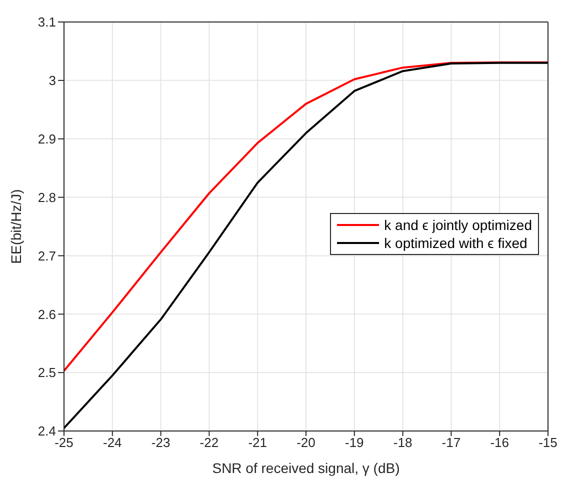 Image resolution: width=567 pixels, height=485 pixels. Describe the element at coordinates (16, 226) in the screenshot. I see `y-axis-title: EE(bit/Hz/J)` at that location.